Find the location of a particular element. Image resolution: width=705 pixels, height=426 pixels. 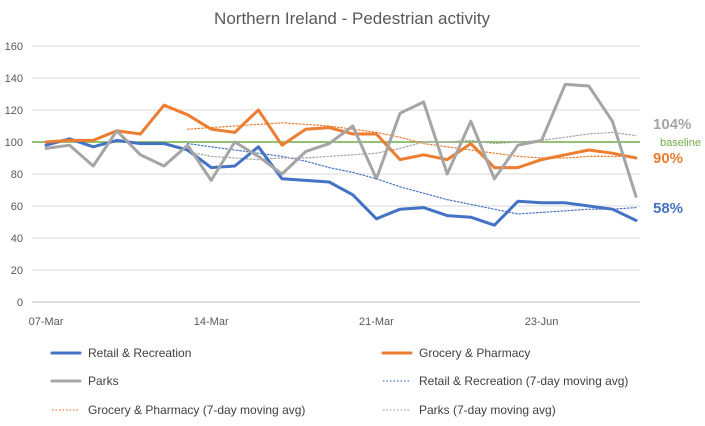

y-tick-label: 140 is located at coordinates (14, 79).